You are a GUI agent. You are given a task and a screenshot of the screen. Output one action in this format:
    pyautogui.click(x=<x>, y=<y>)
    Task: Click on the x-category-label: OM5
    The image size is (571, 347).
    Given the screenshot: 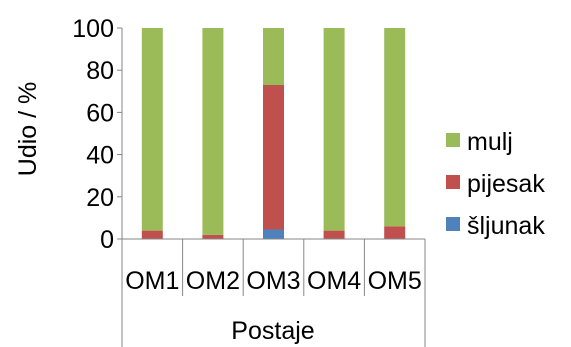 What is the action you would take?
    pyautogui.click(x=395, y=281)
    